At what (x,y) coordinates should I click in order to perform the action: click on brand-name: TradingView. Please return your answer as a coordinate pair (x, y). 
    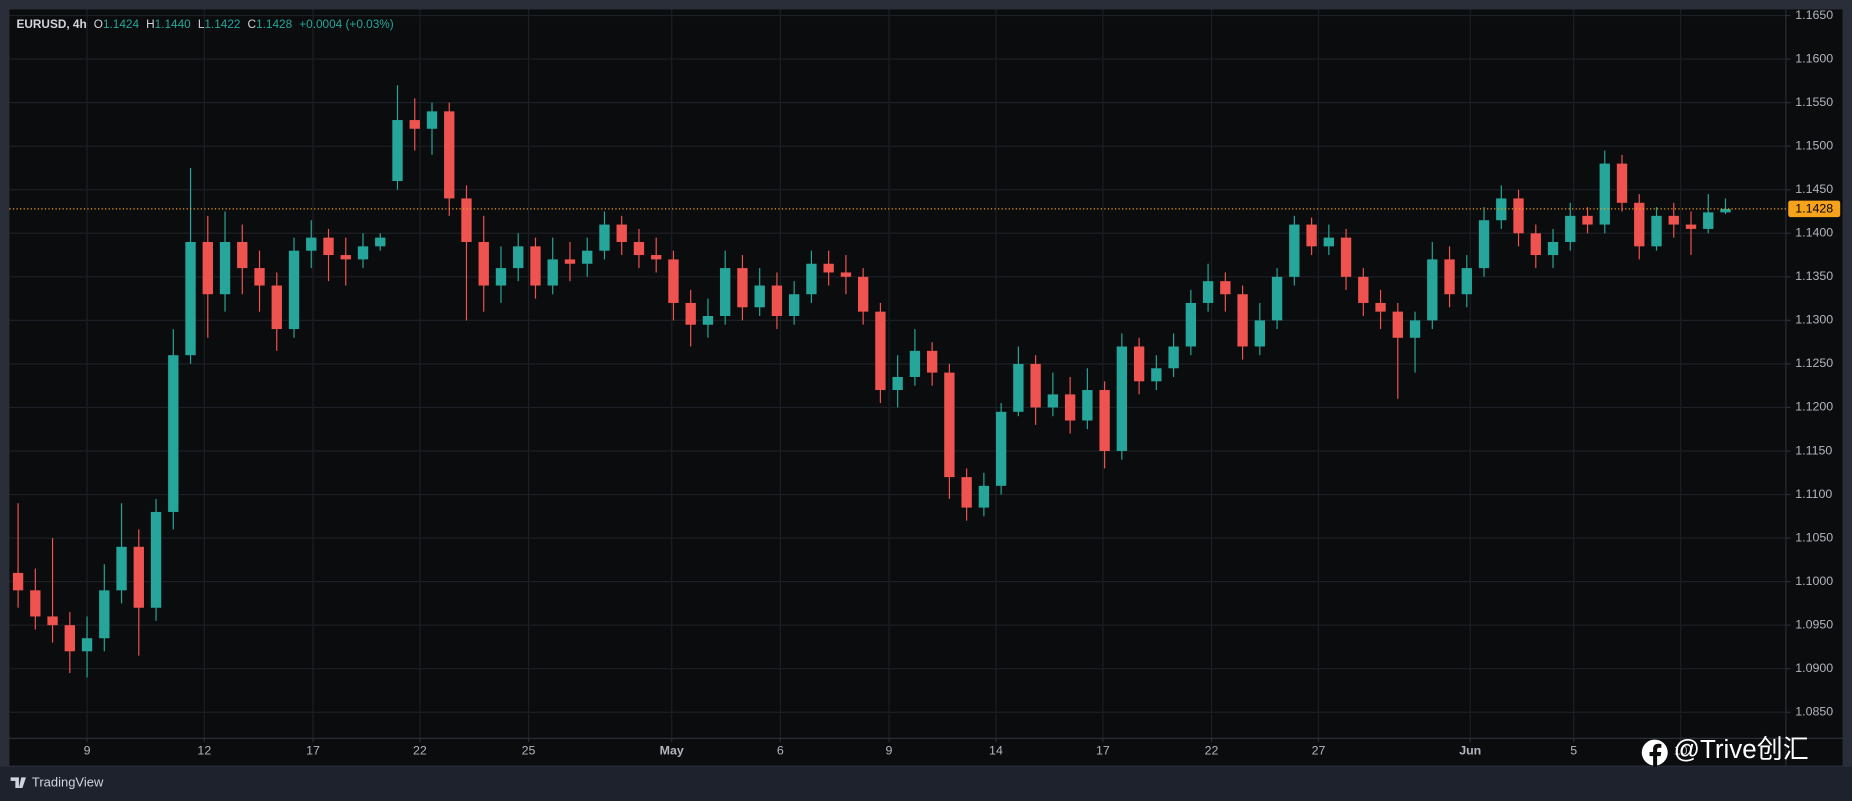
    Looking at the image, I should click on (68, 782).